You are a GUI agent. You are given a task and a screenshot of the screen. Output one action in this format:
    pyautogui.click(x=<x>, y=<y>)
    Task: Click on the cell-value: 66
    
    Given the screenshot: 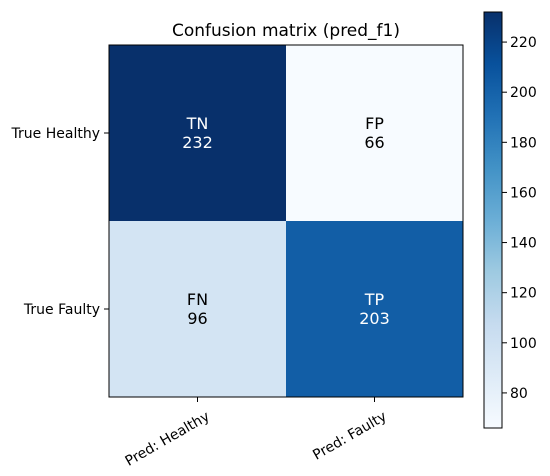 What is the action you would take?
    pyautogui.click(x=374, y=142)
    